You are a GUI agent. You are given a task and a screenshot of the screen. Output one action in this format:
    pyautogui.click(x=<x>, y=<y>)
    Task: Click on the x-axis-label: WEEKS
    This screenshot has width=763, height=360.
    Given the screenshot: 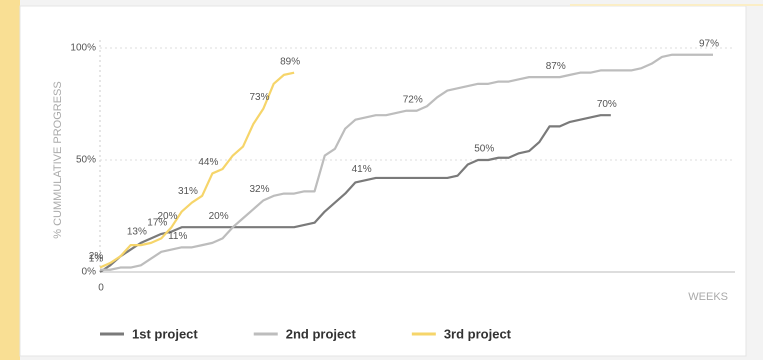 What is the action you would take?
    pyautogui.click(x=708, y=297)
    